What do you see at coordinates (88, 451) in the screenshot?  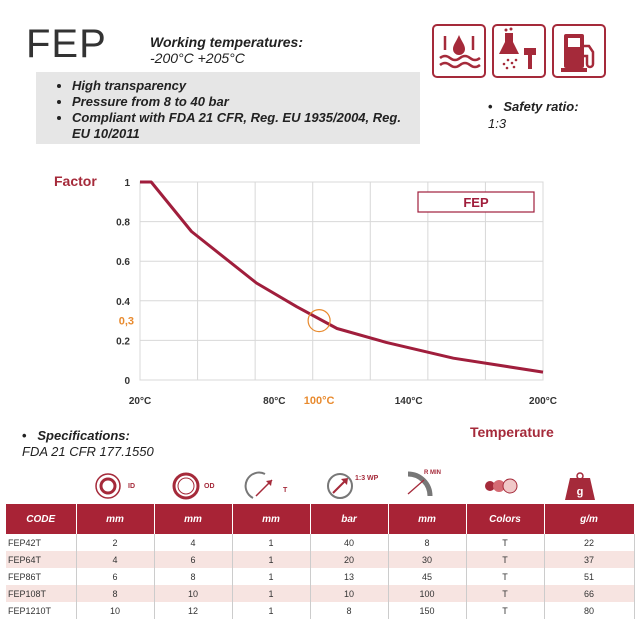 I see `specs-value: FDA 21 CFR 177.1550` at bounding box center [88, 451].